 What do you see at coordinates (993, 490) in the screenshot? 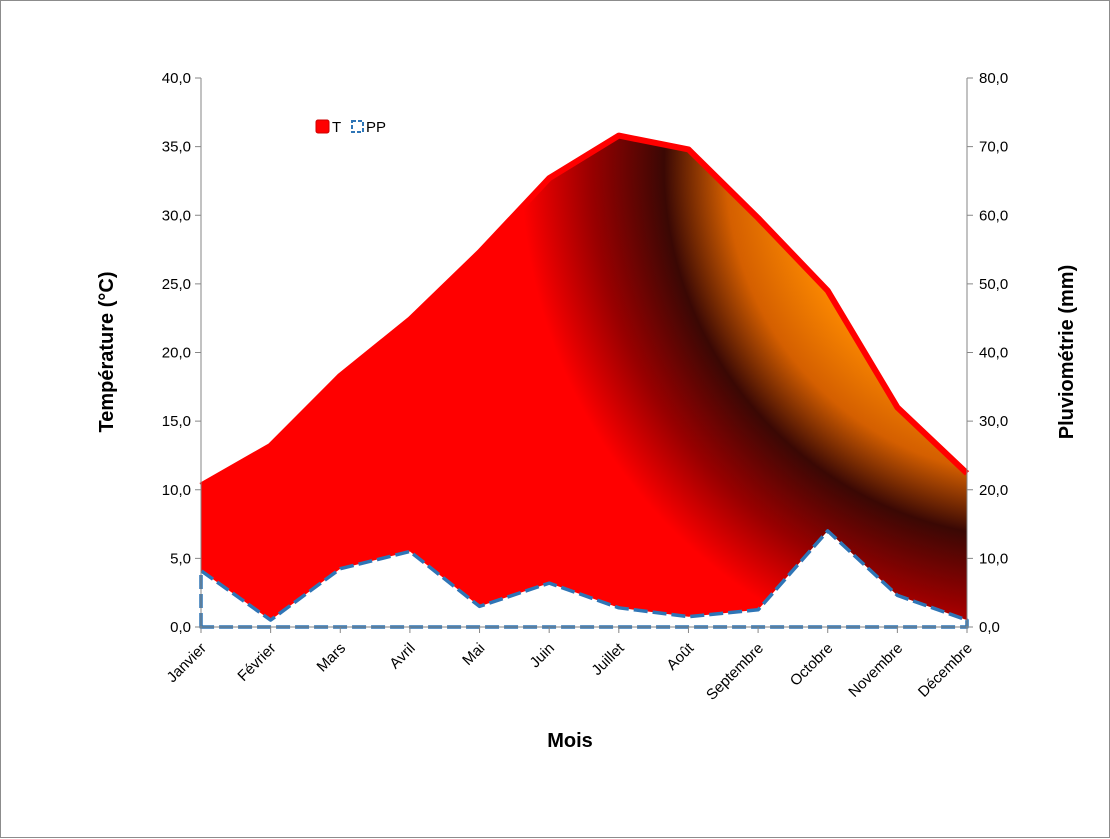
I see `y2-tick-label: 20,0` at bounding box center [993, 490].